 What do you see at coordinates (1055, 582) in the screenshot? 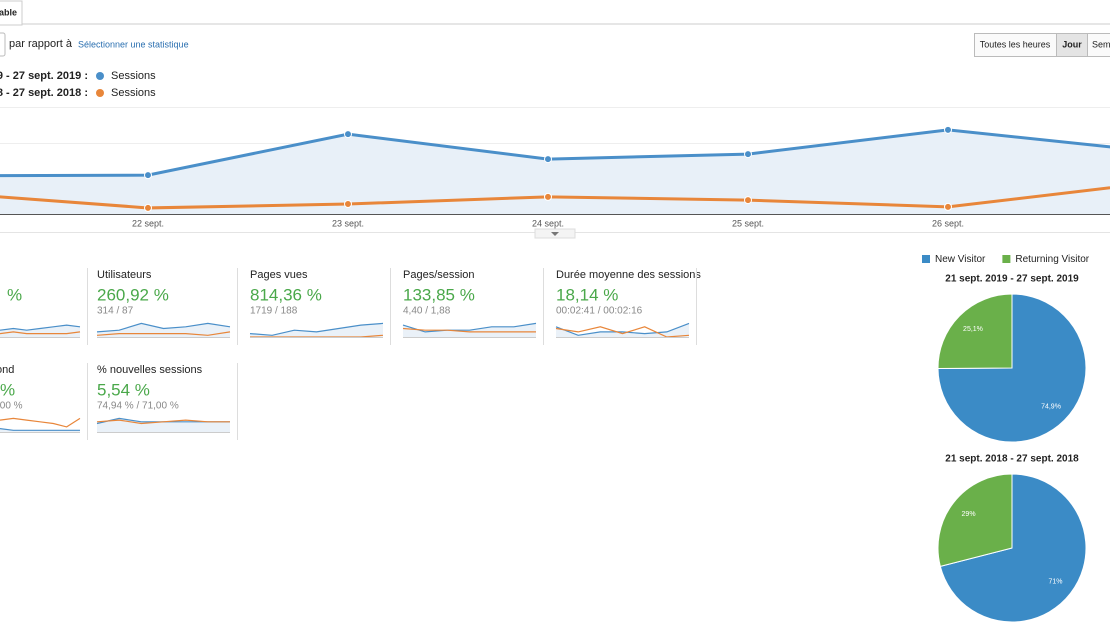
I see `pie-label: 71%` at bounding box center [1055, 582].